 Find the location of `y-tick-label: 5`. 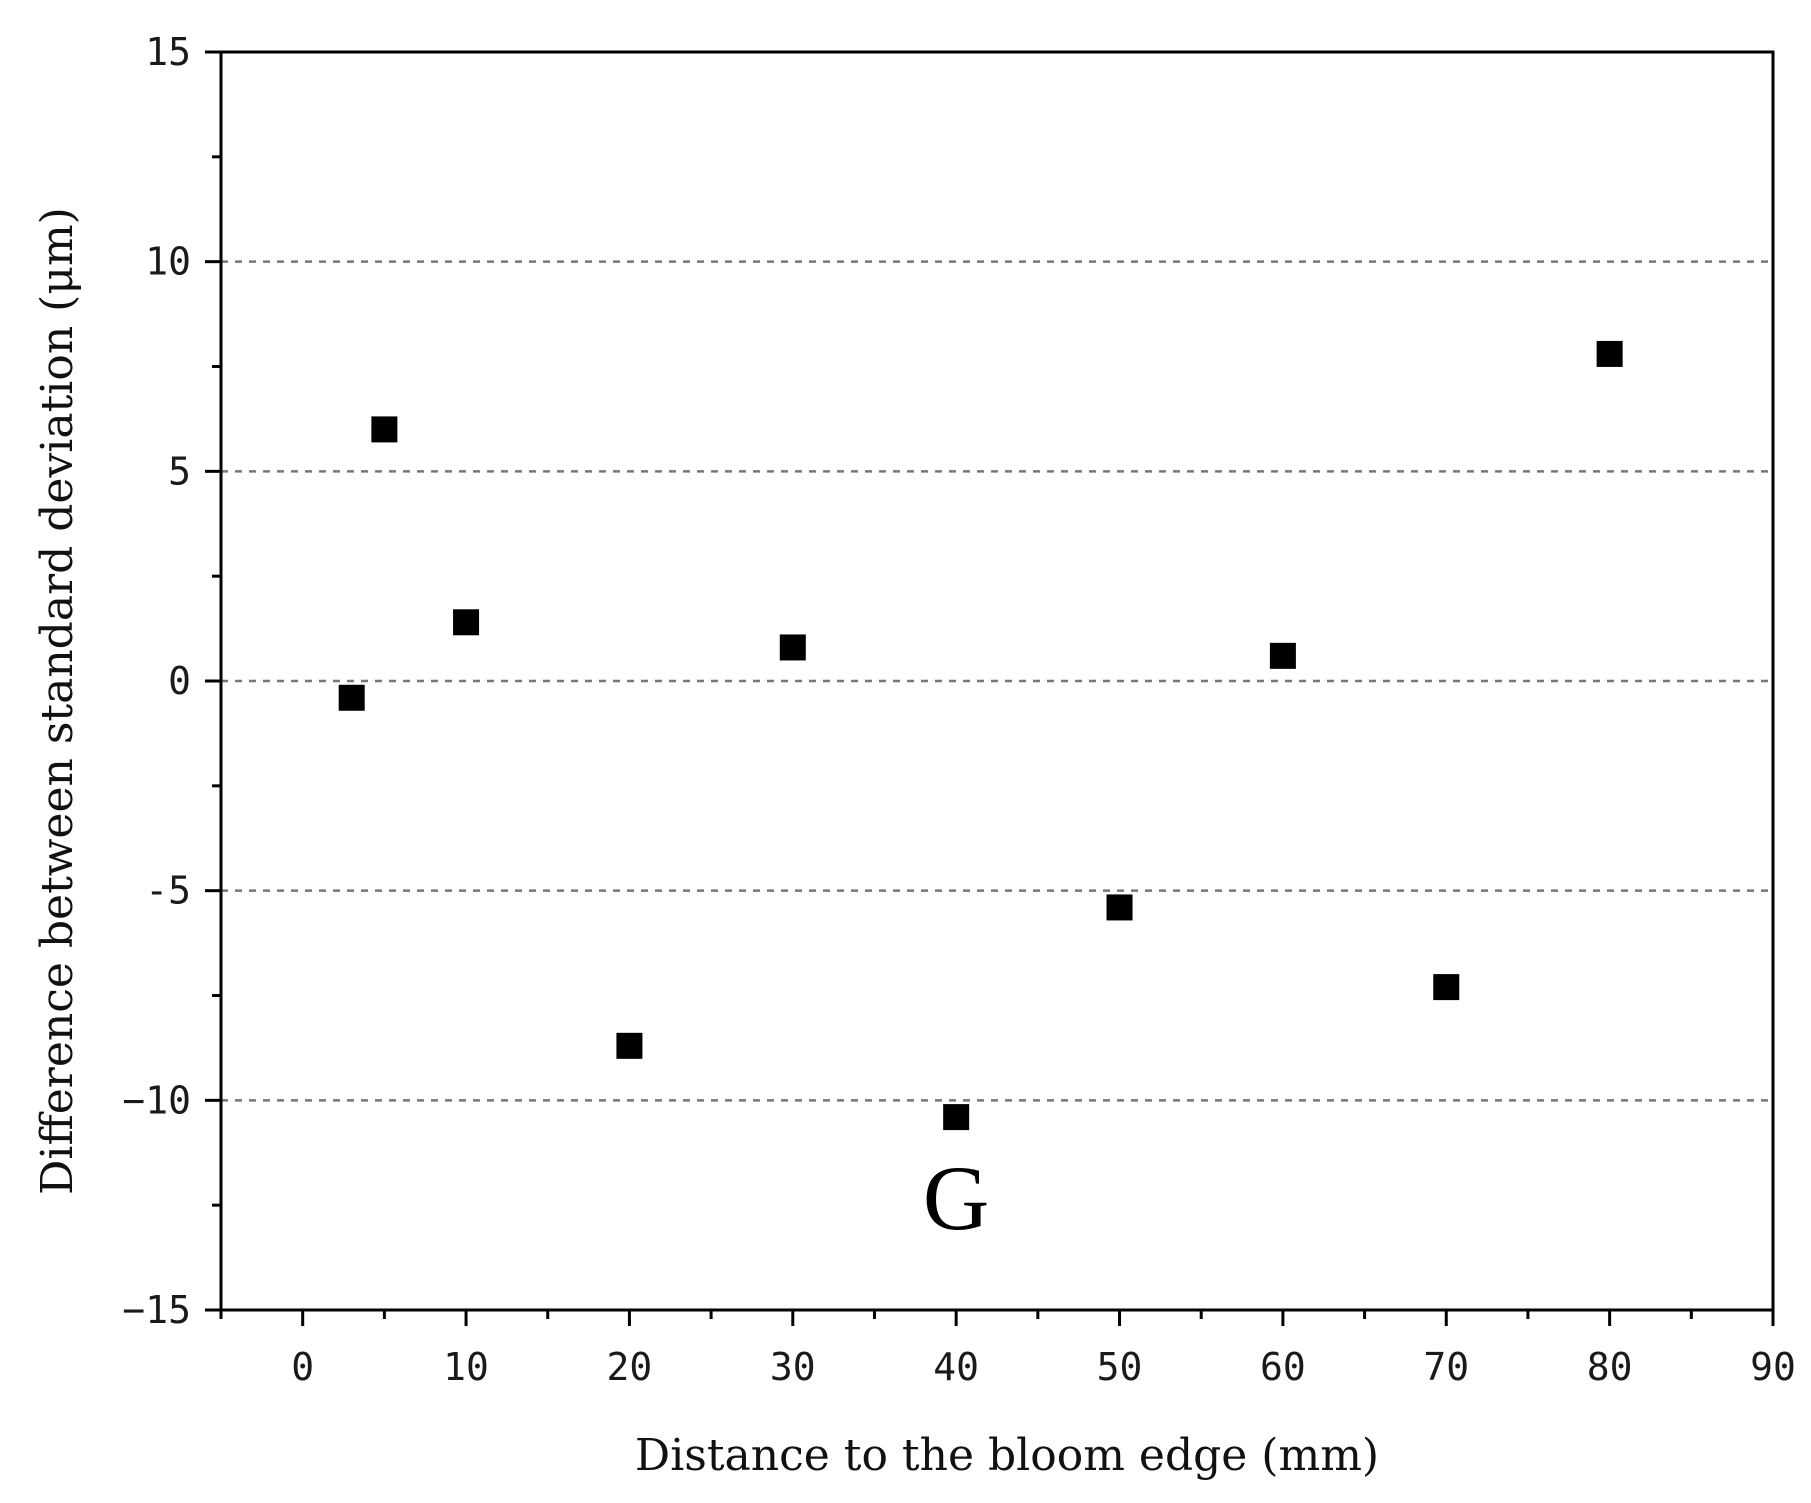

y-tick-label: 5 is located at coordinates (179, 471).